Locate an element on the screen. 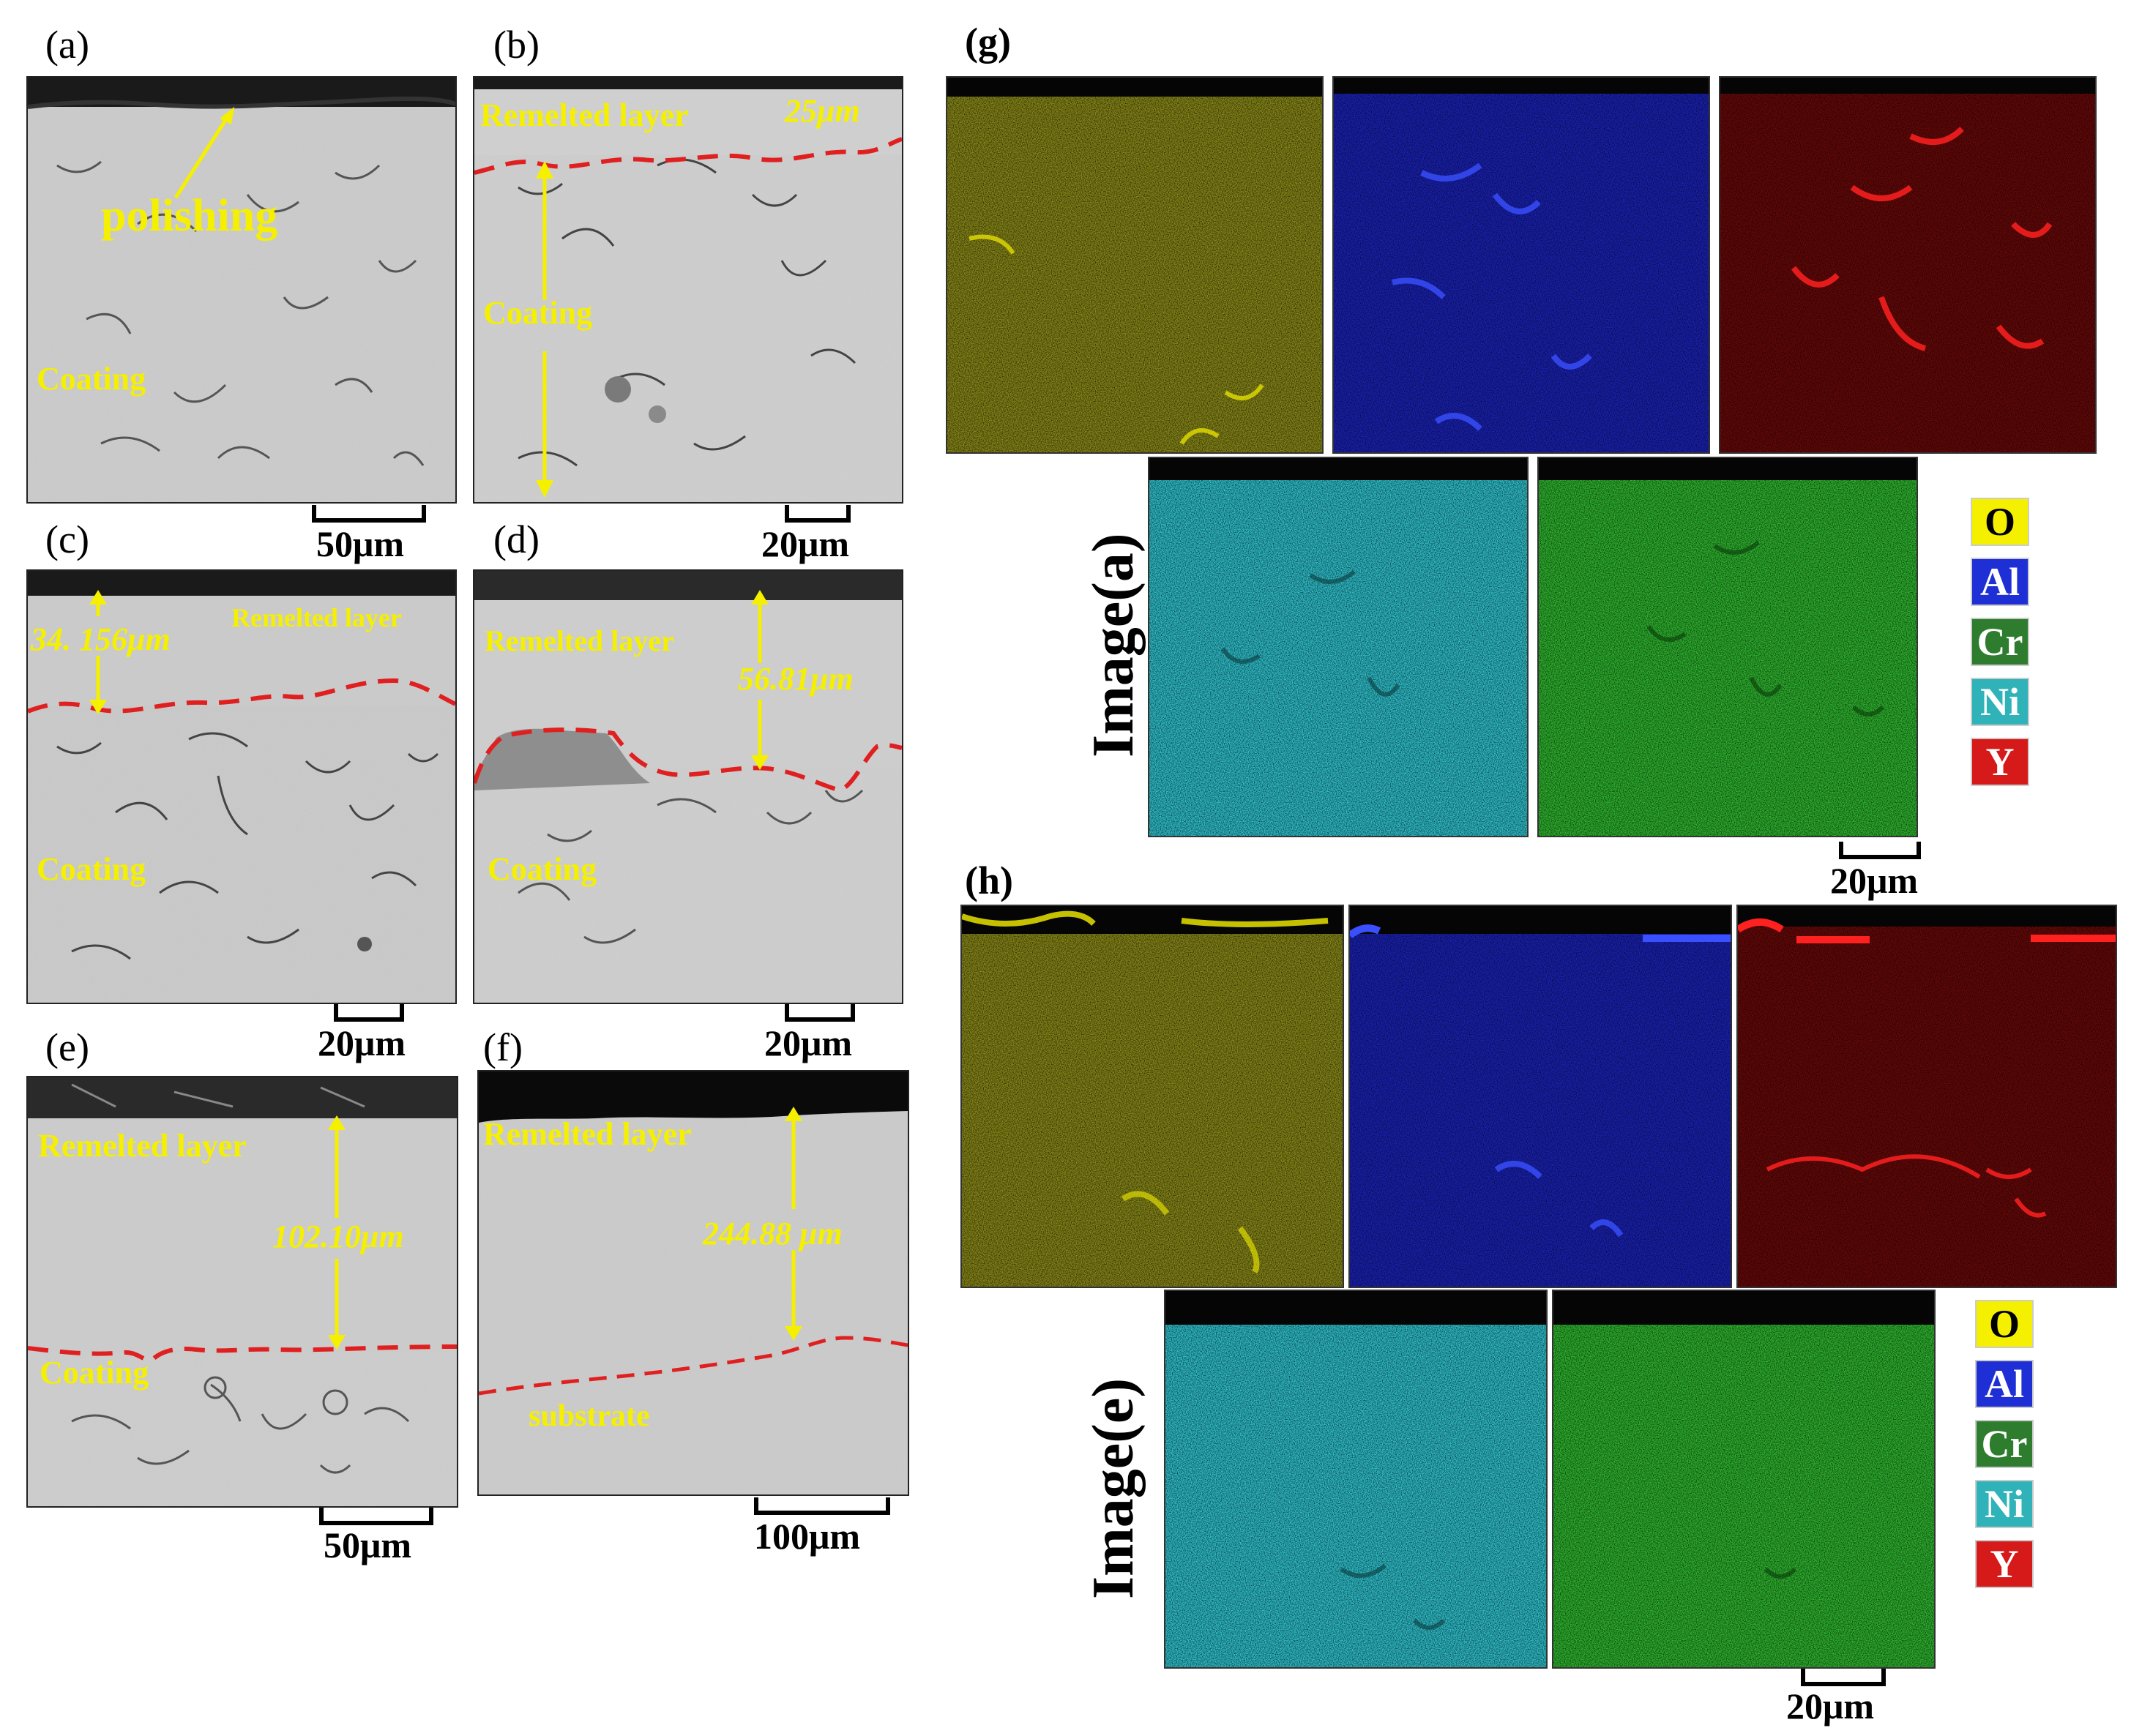 Image resolution: width=2131 pixels, height=1736 pixels. panel-e-thickness-label: 102.10μm is located at coordinates (338, 1236).